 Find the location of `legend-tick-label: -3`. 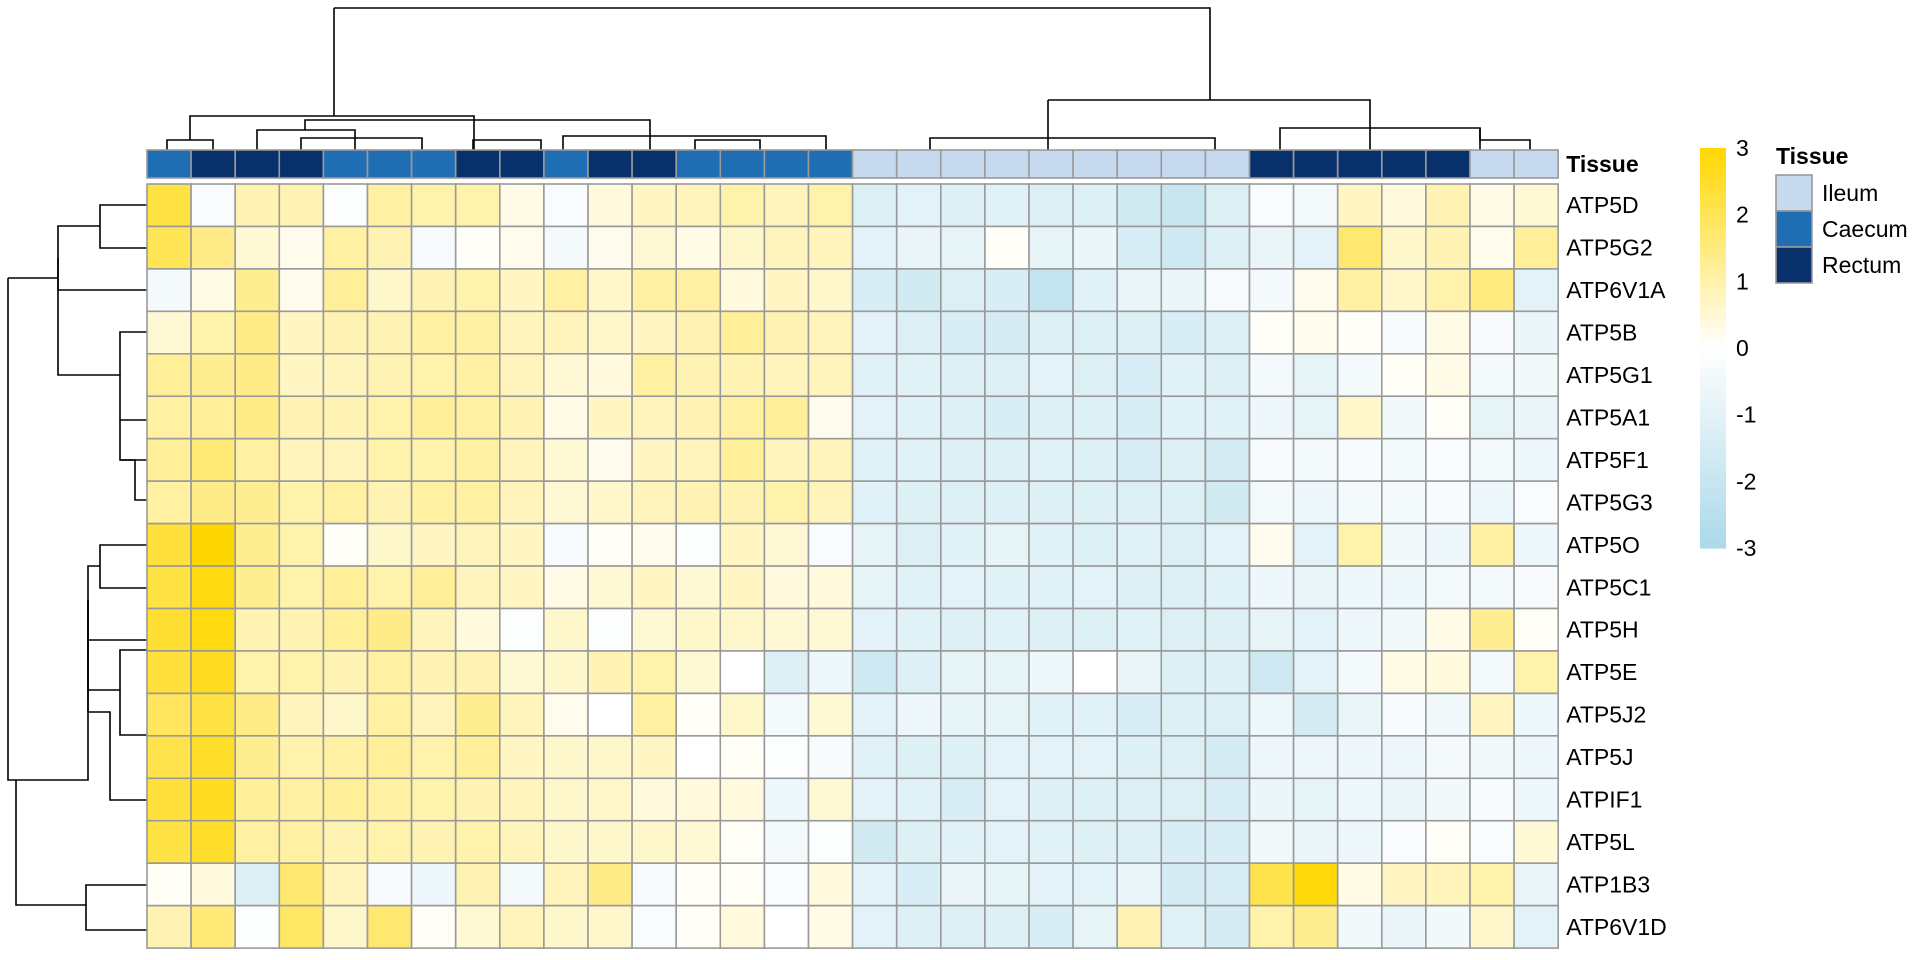

legend-tick-label: -3 is located at coordinates (1746, 548).